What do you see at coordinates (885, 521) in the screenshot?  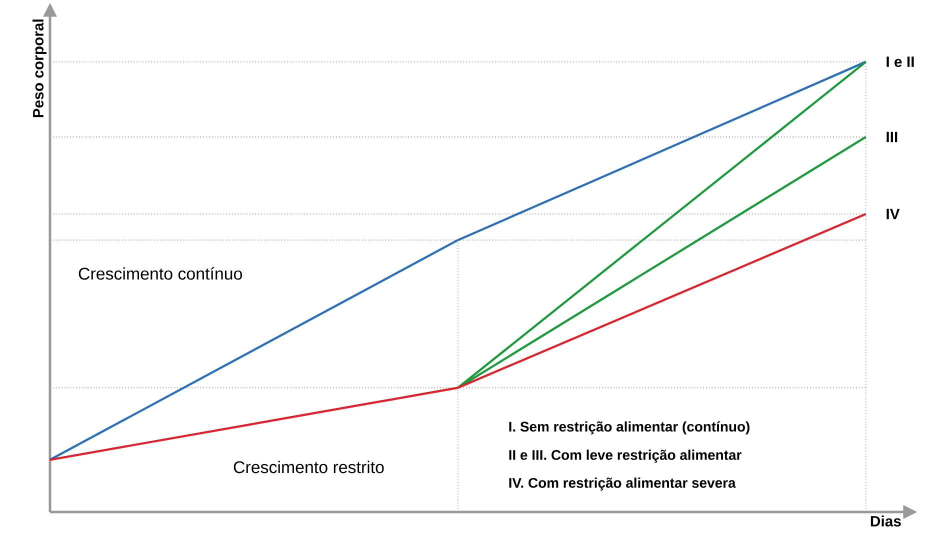 I see `x-axis-title: Dias` at bounding box center [885, 521].